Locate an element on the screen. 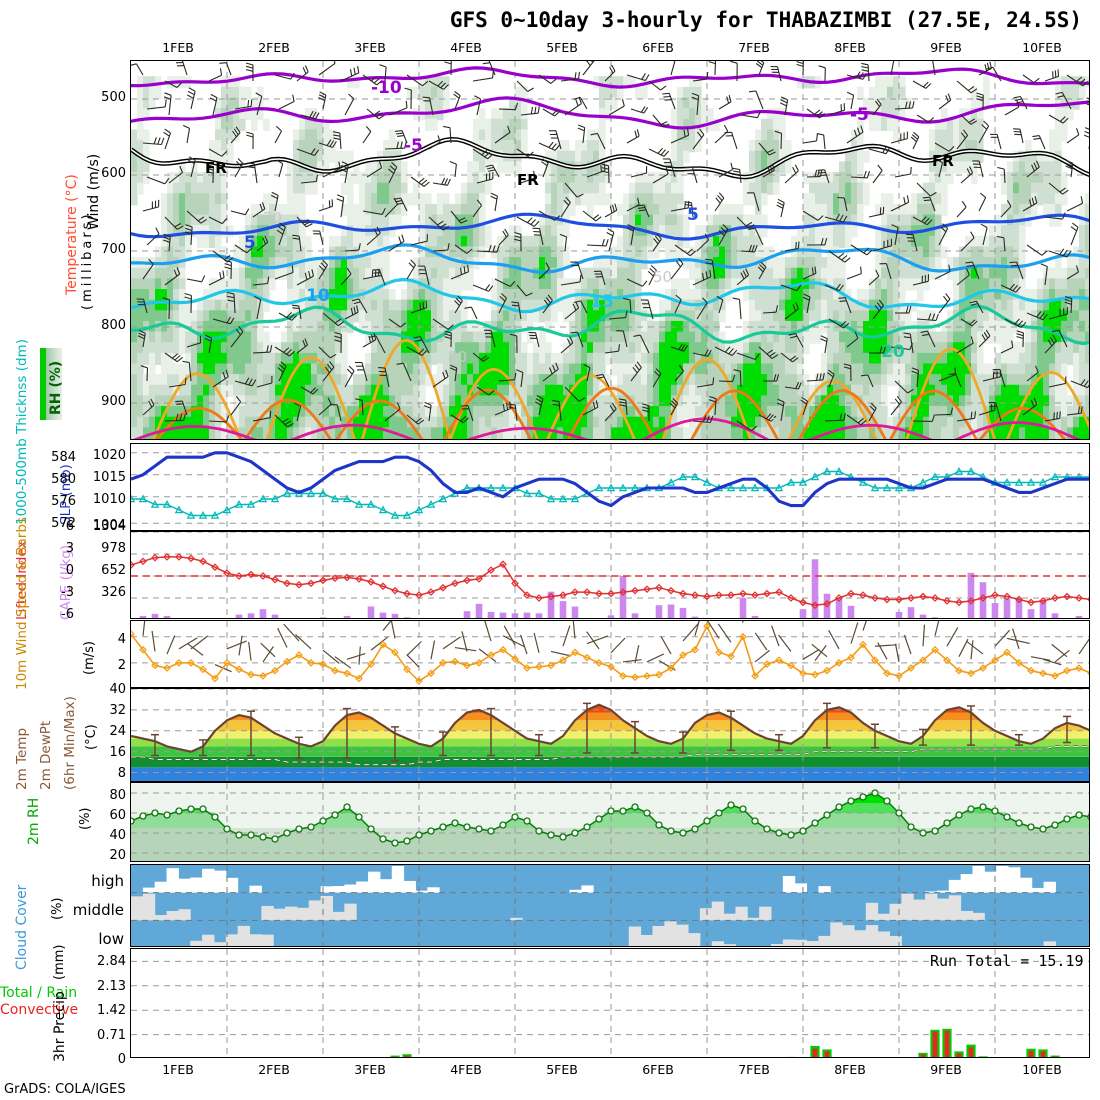 The height and width of the screenshot is (1100, 1100). slp-thickness-panel is located at coordinates (610, 487).